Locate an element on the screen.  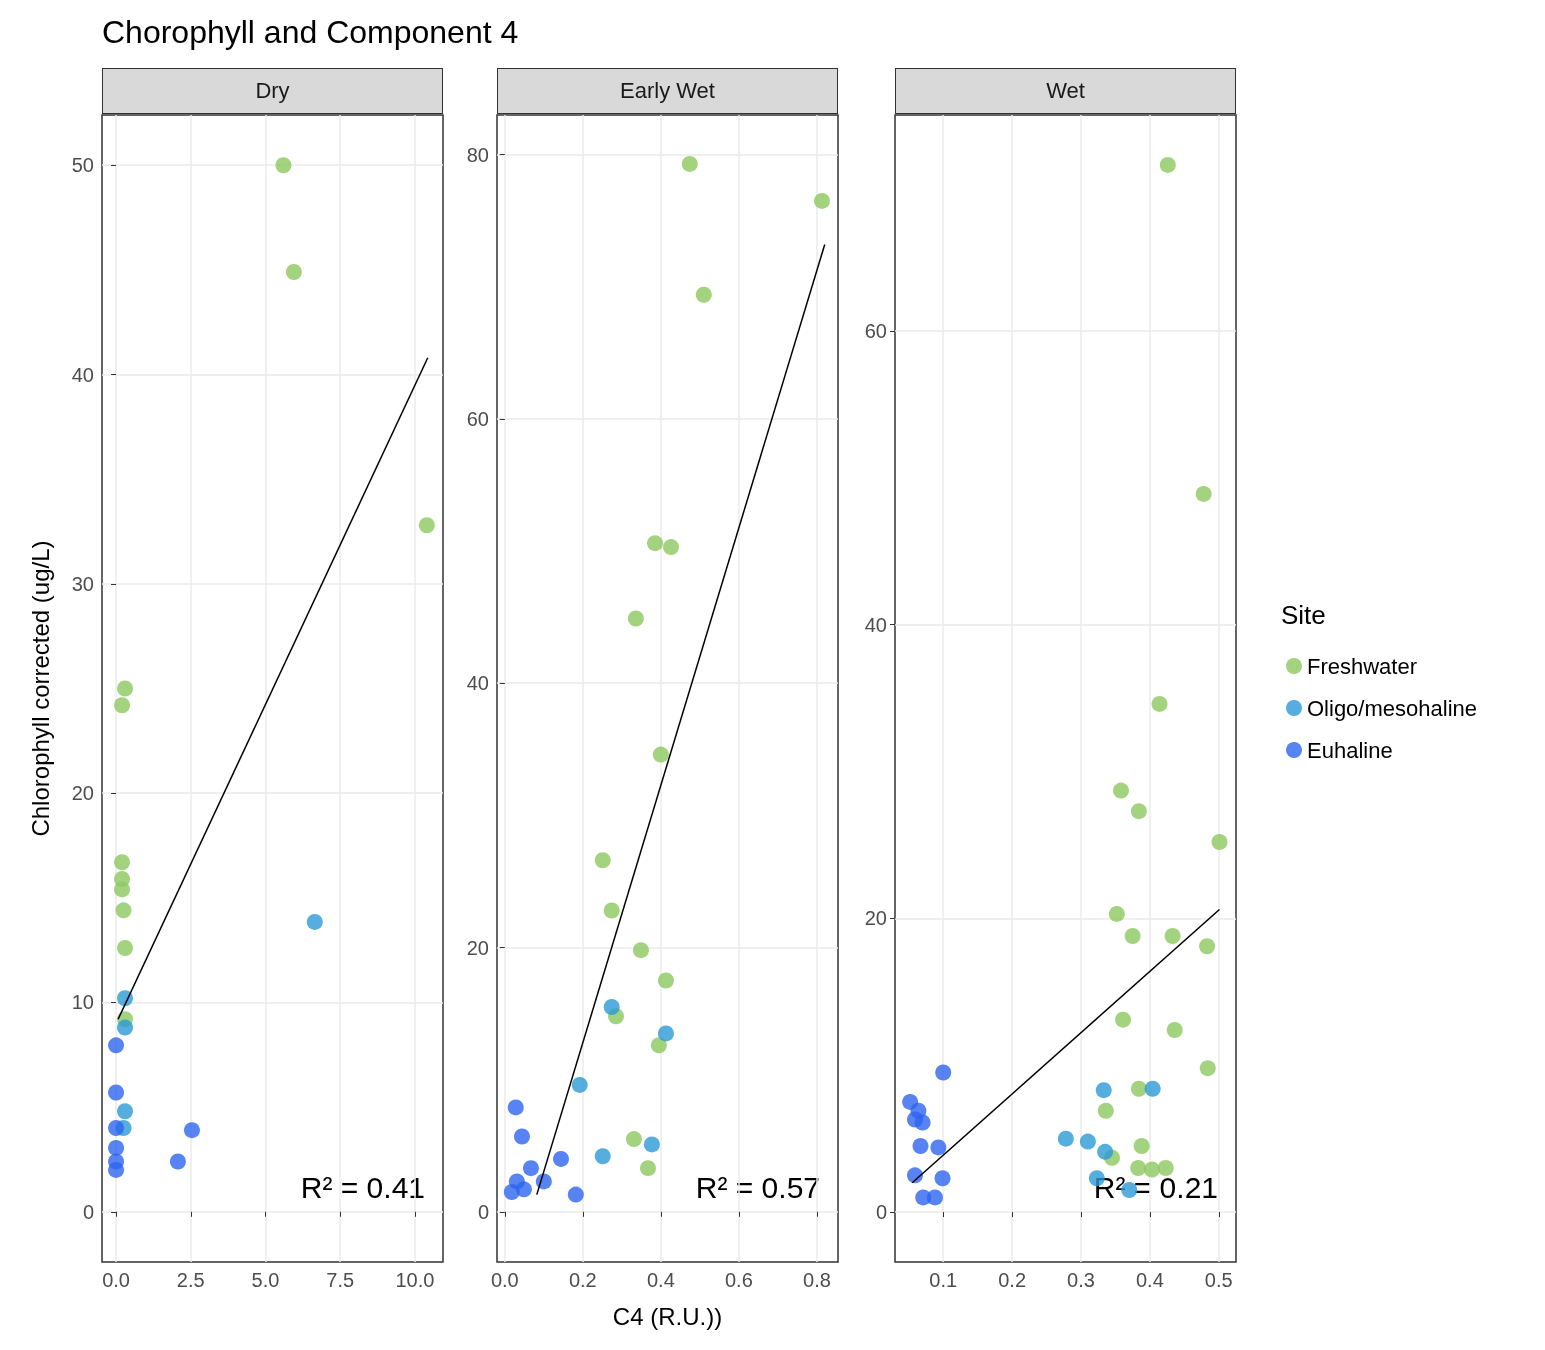
x-tick-label: 0.5 is located at coordinates (1218, 1280).